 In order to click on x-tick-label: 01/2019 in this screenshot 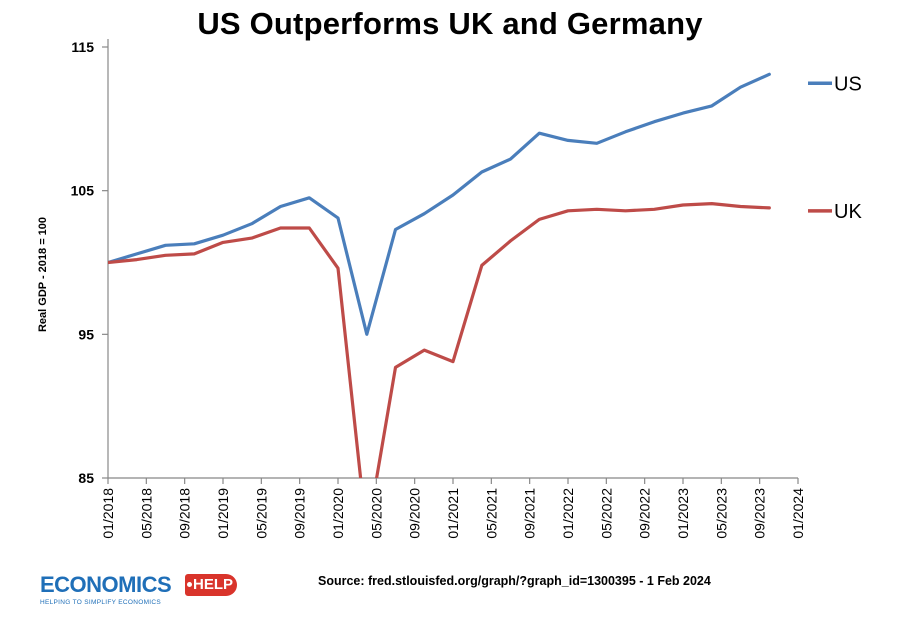, I will do `click(223, 513)`.